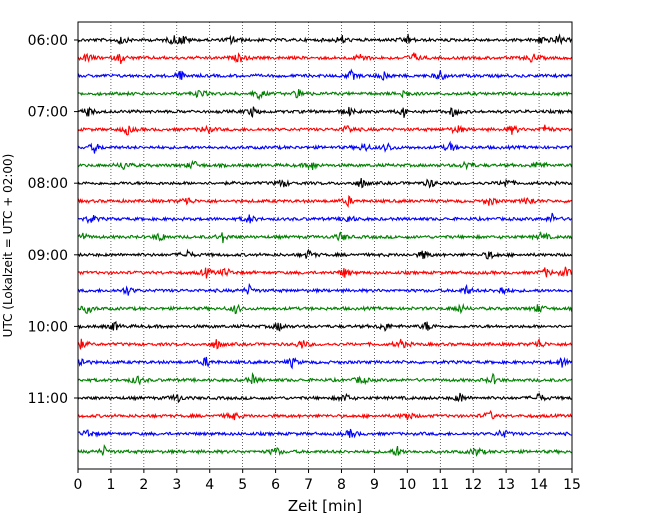  I want to click on y-tick-label: 10:00, so click(48, 327).